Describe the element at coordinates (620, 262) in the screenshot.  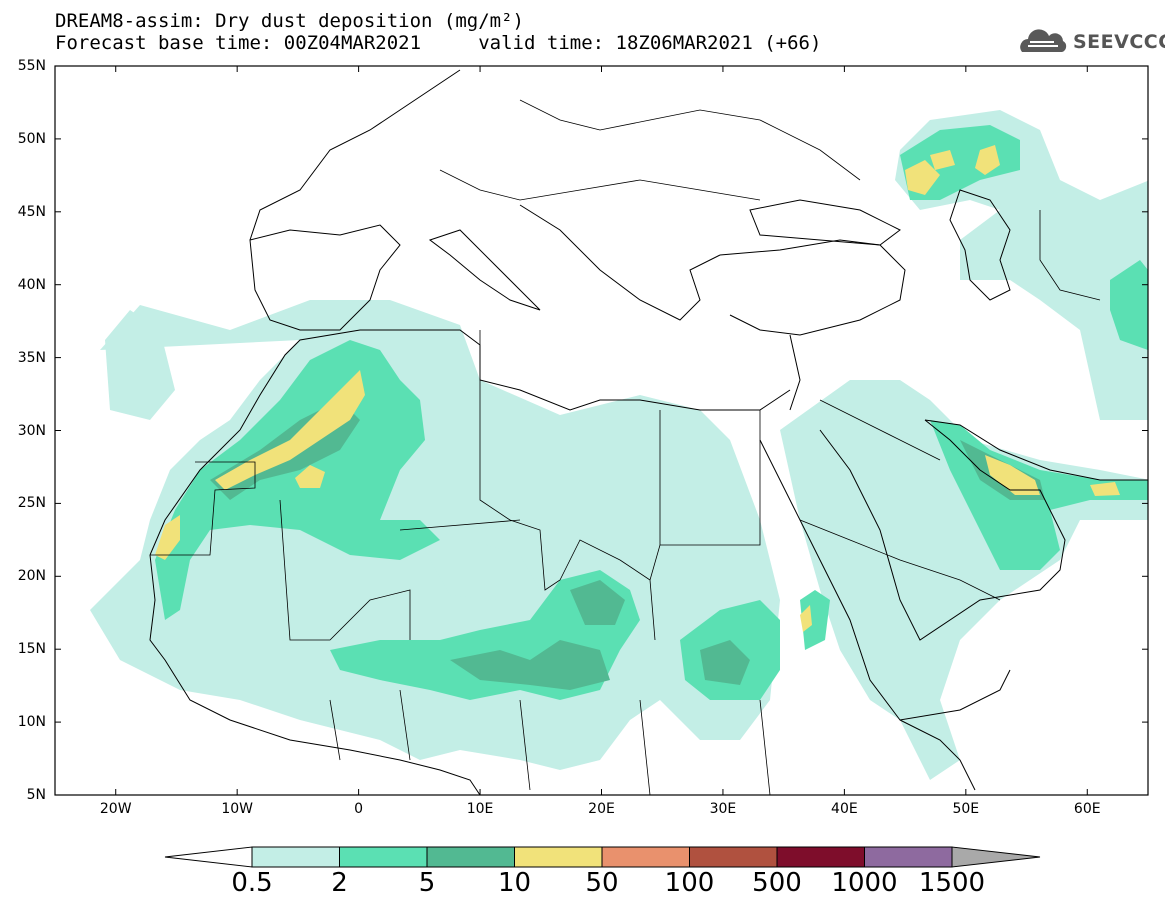
I see `coast-balkans` at that location.